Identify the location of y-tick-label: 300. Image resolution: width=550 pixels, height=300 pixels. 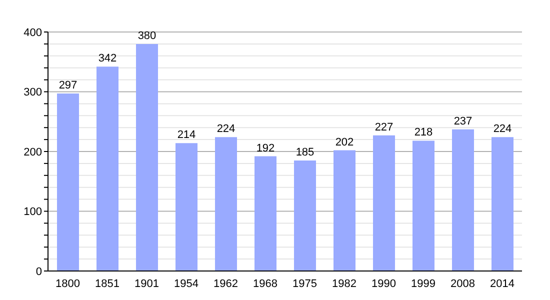
(33, 92).